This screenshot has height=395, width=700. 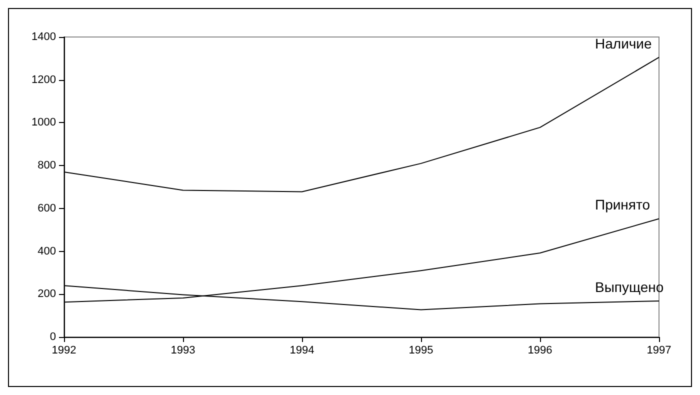 I want to click on x-tick-label: 1996, so click(x=540, y=350).